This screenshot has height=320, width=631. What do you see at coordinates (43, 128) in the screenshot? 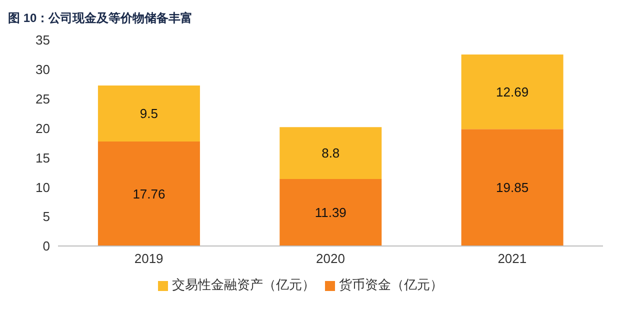
I see `y-tick-label: 20` at bounding box center [43, 128].